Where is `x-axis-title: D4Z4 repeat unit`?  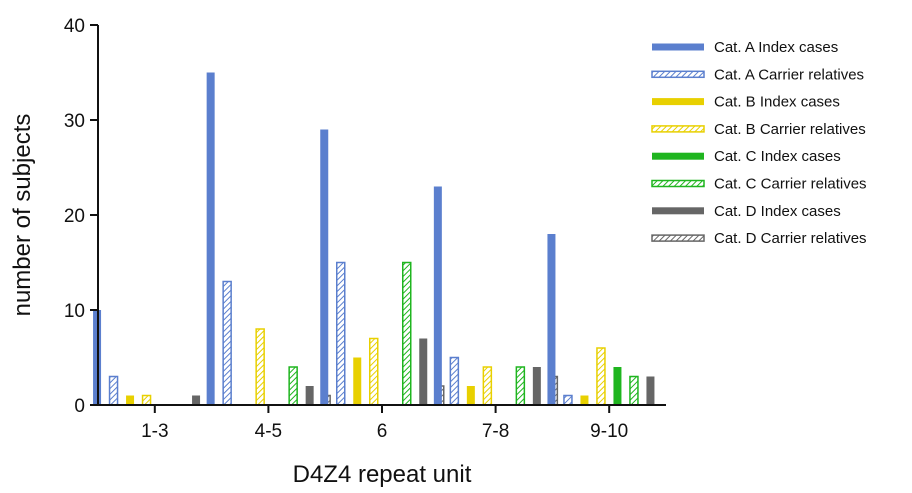
x-axis-title: D4Z4 repeat unit is located at coordinates (382, 474).